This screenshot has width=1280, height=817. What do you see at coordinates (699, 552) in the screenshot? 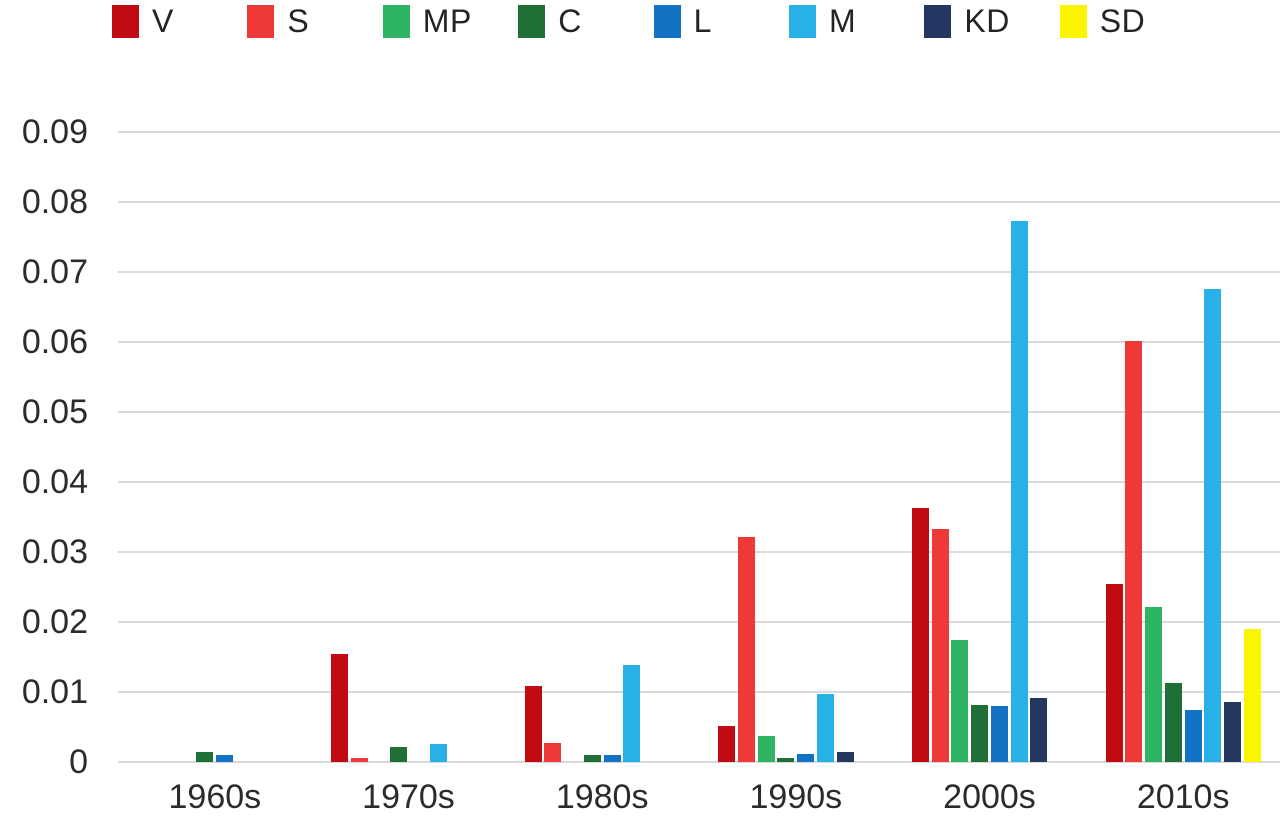
I see `gridline-0.03` at bounding box center [699, 552].